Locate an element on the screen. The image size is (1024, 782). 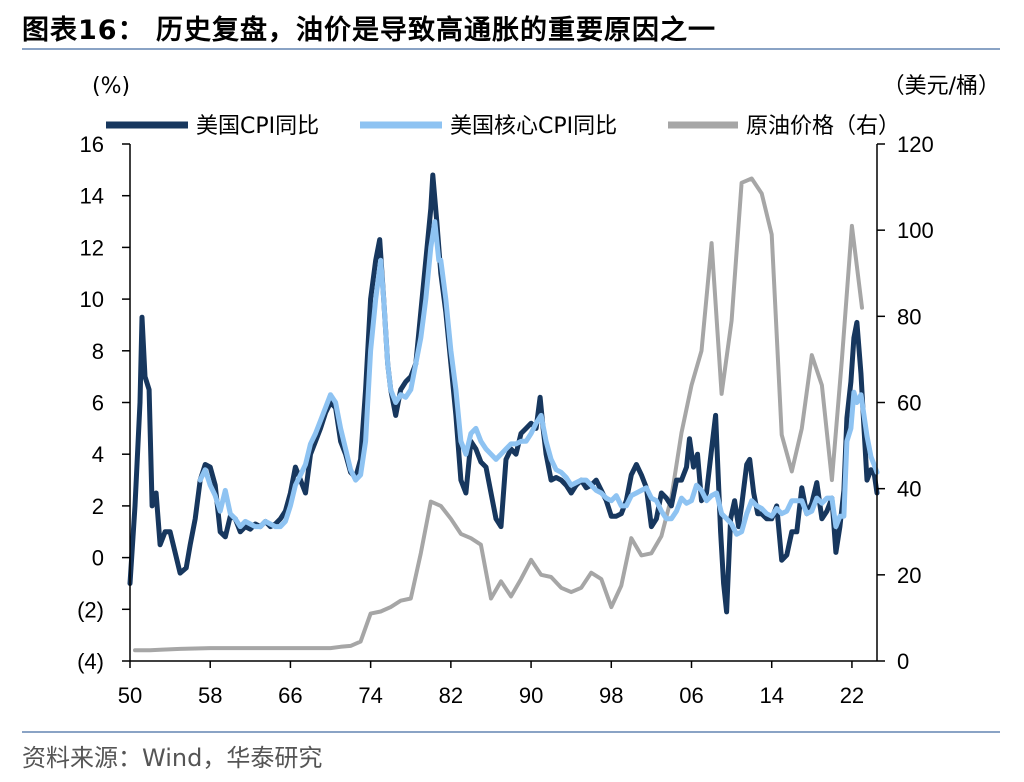
left-tick-label: 0 is located at coordinates (98, 558).